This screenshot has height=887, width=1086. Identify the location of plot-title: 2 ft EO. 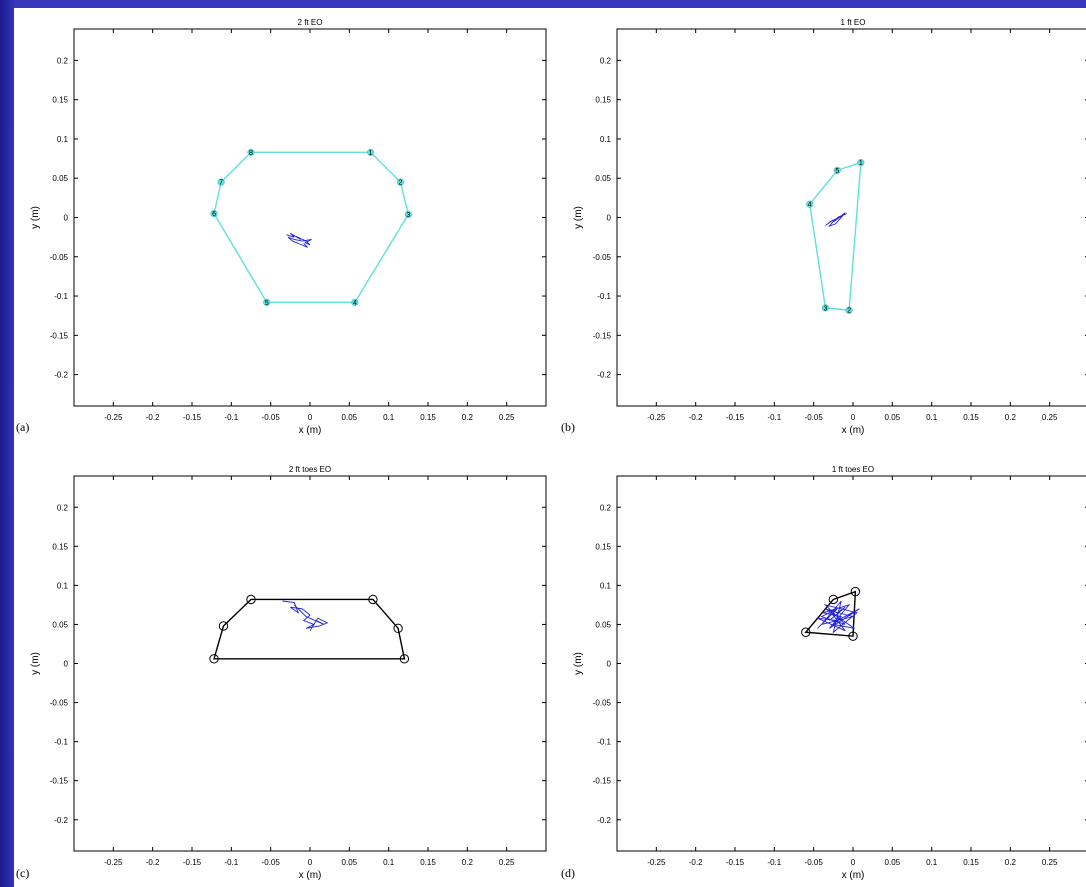
(310, 22).